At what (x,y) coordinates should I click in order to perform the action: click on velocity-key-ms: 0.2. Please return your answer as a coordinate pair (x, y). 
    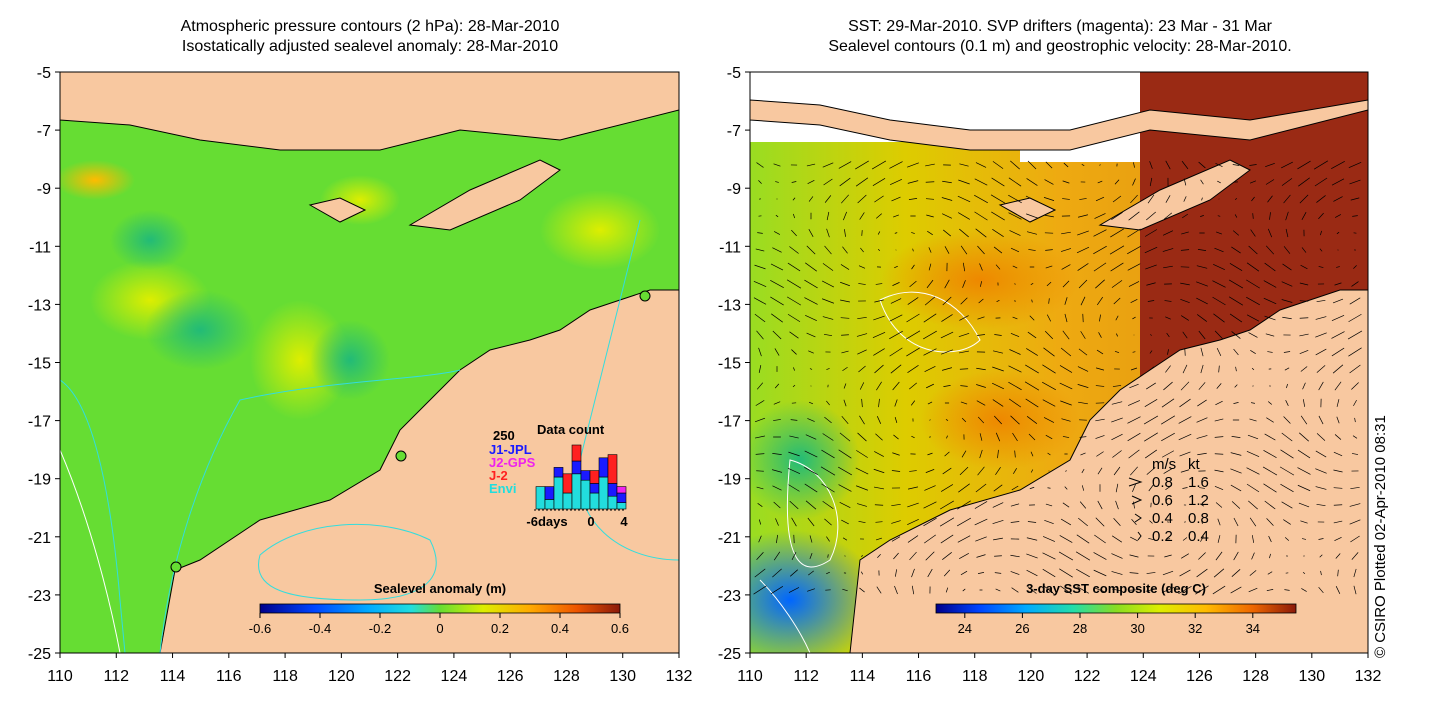
    Looking at the image, I should click on (1162, 536).